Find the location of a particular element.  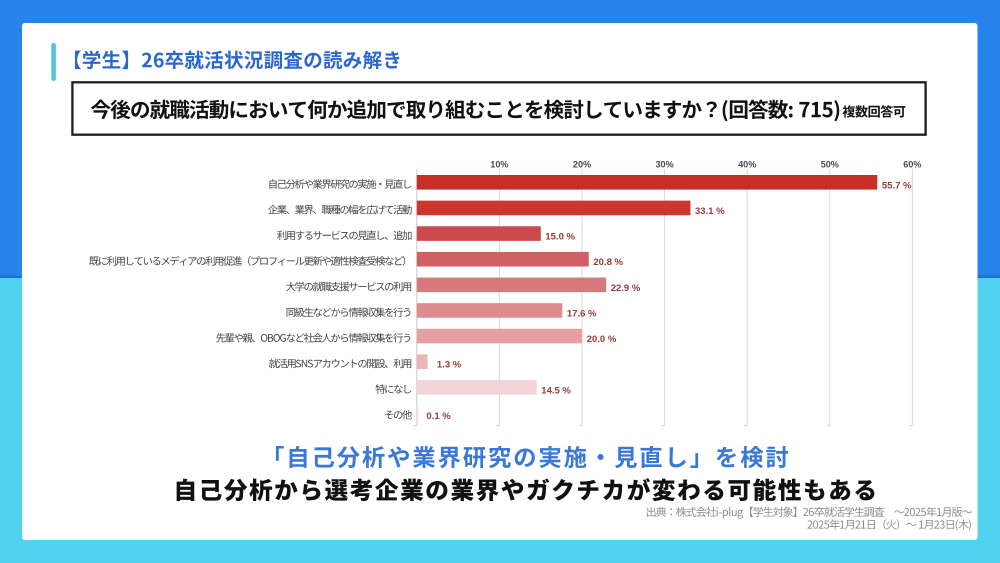

svg-text: 22.9 % is located at coordinates (626, 288).